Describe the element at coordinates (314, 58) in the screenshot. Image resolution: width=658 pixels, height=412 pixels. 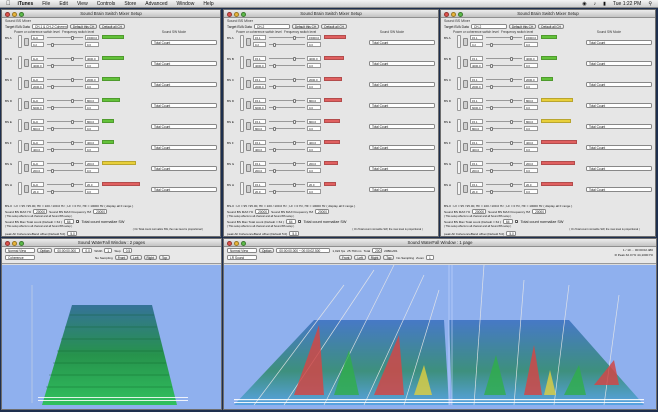
I see `channel-max-field: 4000.0` at that location.